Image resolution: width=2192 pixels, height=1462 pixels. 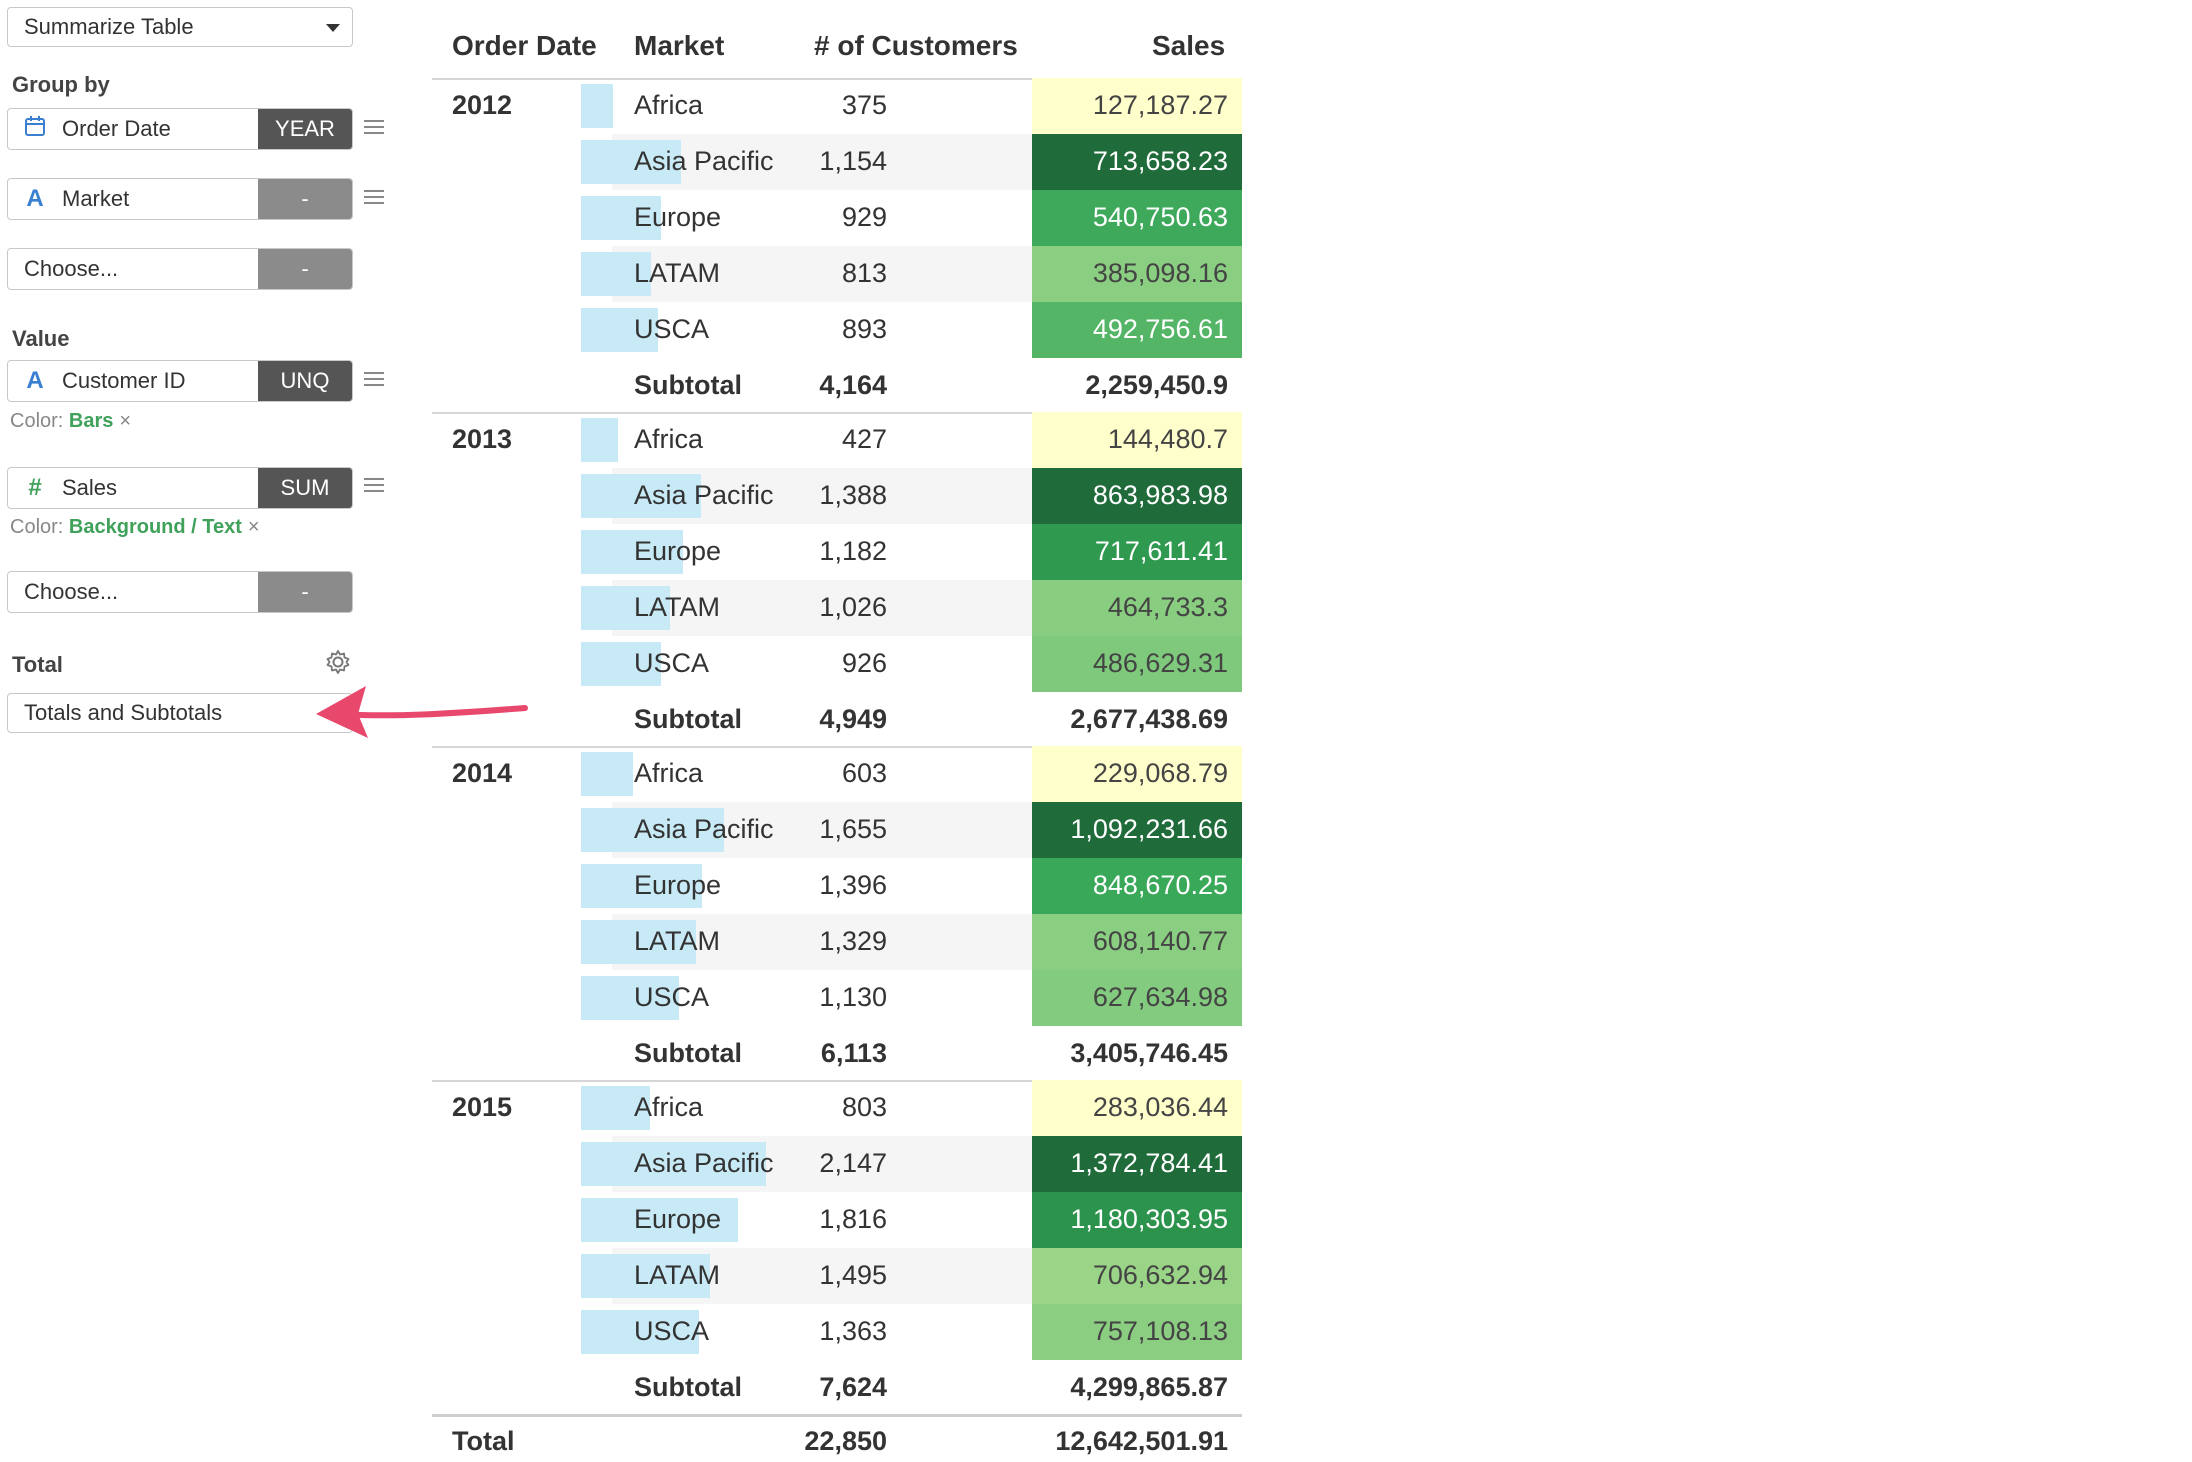 I want to click on group-field-main: A Market, so click(x=133, y=199).